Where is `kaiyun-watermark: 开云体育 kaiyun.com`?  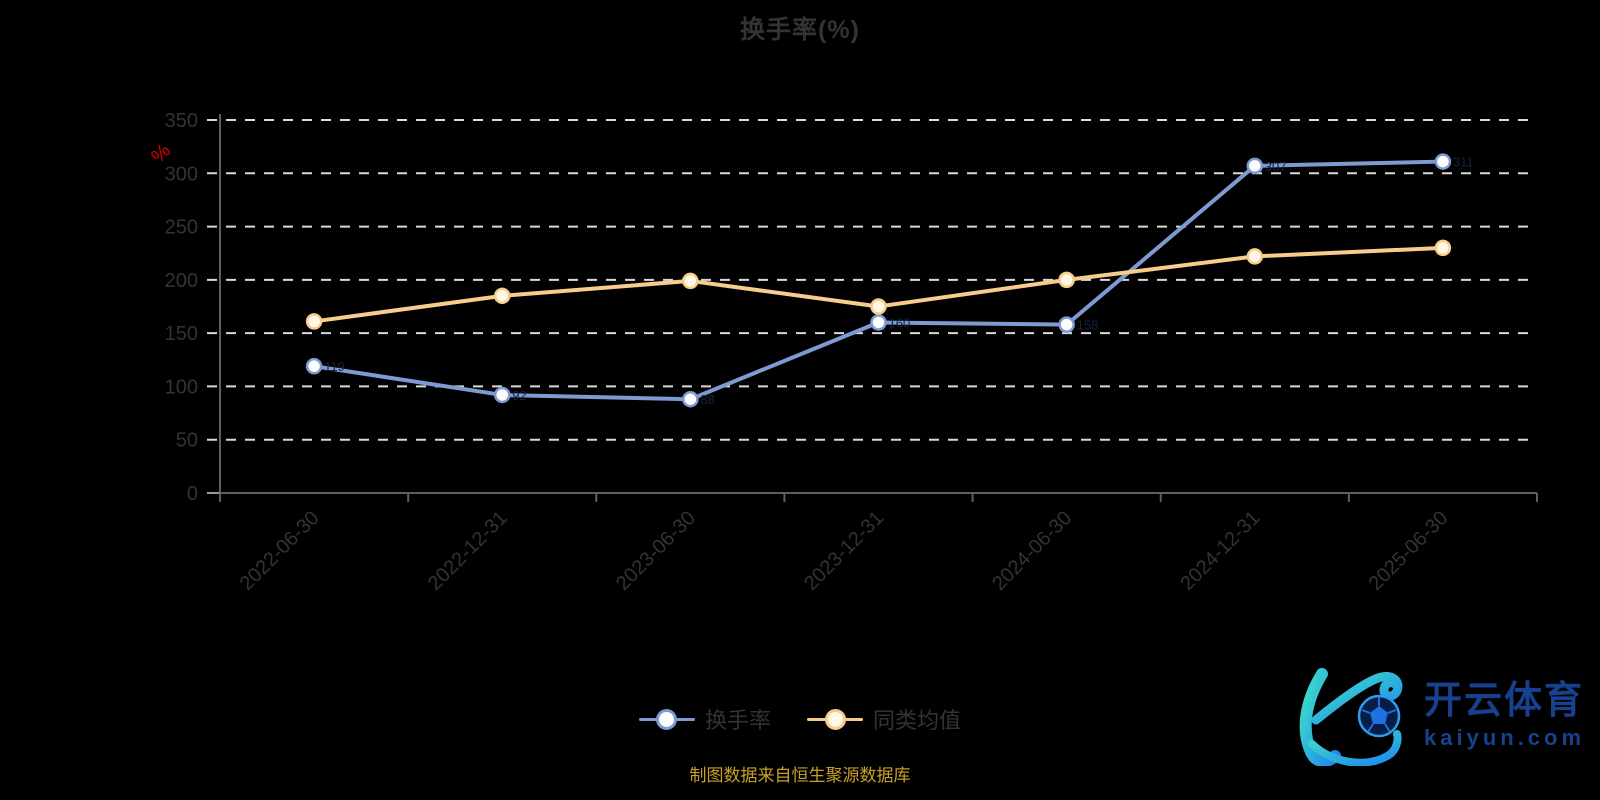 kaiyun-watermark: 开云体育 kaiyun.com is located at coordinates (1438, 716).